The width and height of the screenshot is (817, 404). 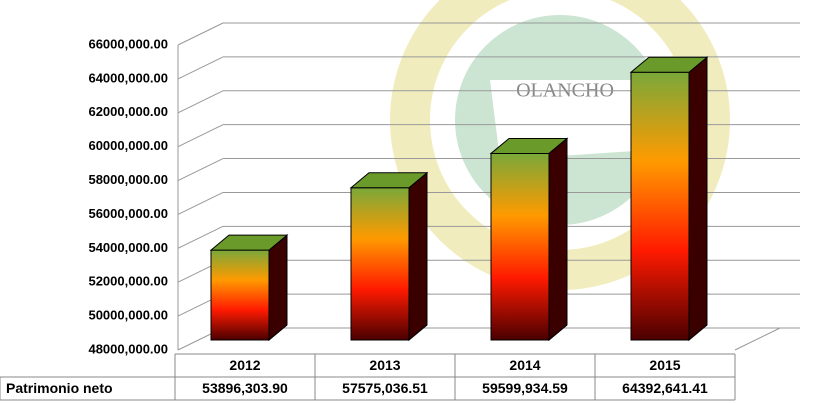 What do you see at coordinates (128, 111) in the screenshot?
I see `y-tick-label: 62000,000.00` at bounding box center [128, 111].